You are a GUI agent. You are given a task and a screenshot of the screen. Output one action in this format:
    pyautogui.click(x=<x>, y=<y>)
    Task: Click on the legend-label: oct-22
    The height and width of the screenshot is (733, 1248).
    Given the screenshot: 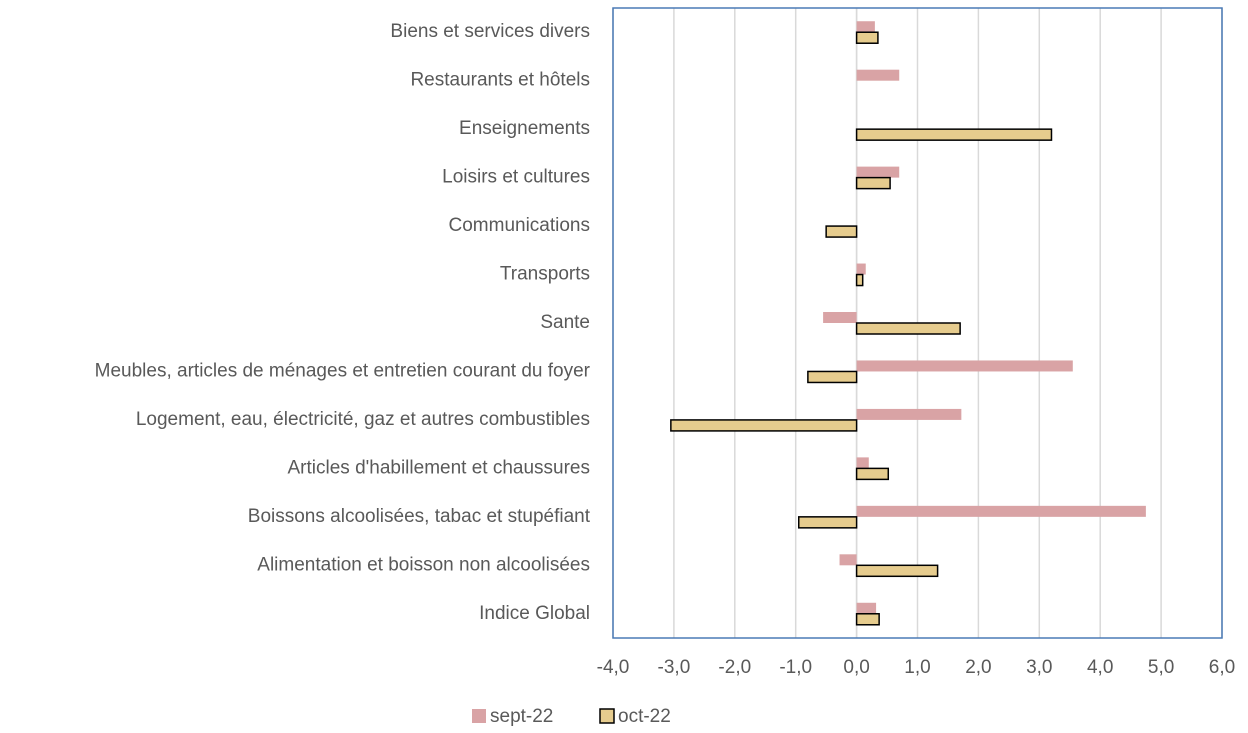 What is the action you would take?
    pyautogui.click(x=644, y=716)
    